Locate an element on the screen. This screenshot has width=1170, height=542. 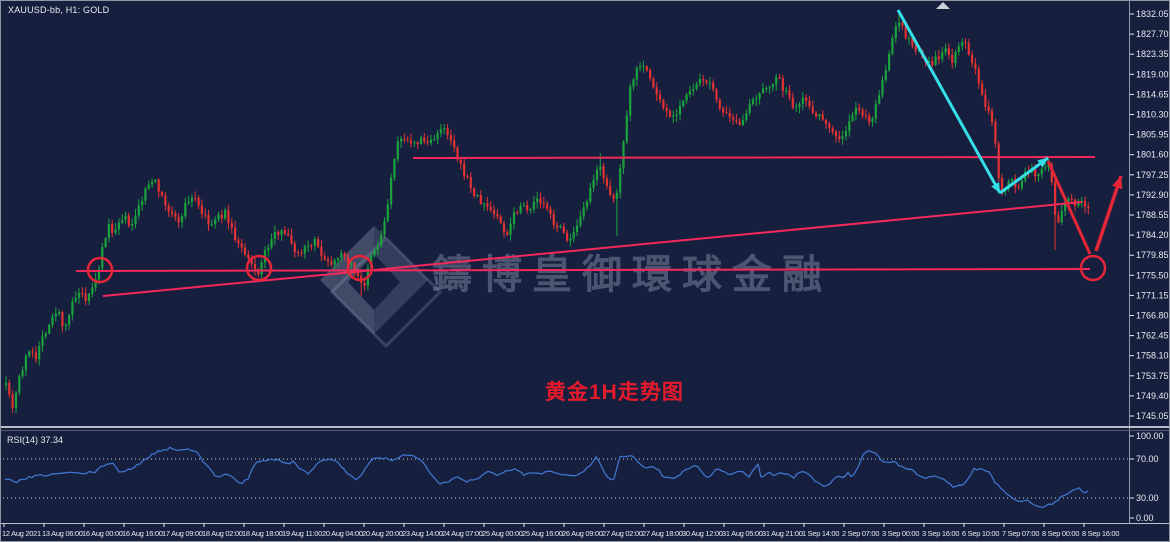
svg-text: 30.00 is located at coordinates (1147, 498).